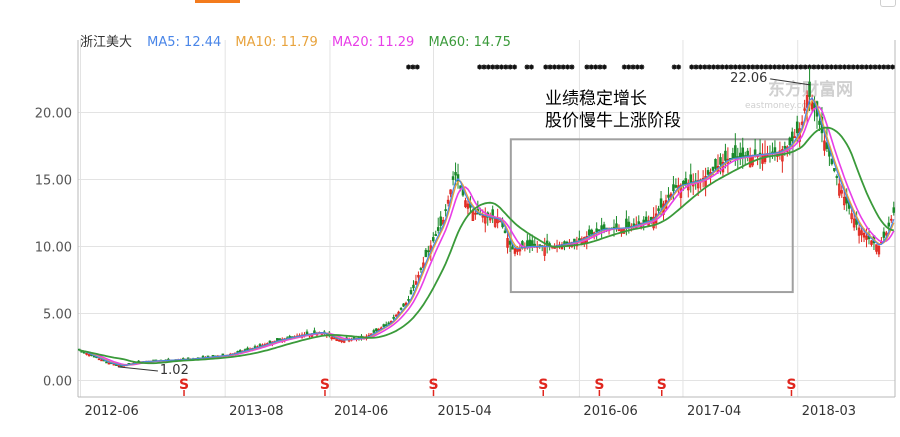 The width and height of the screenshot is (900, 437). Describe the element at coordinates (217, 1) in the screenshot. I see `tab-accent-bar` at that location.